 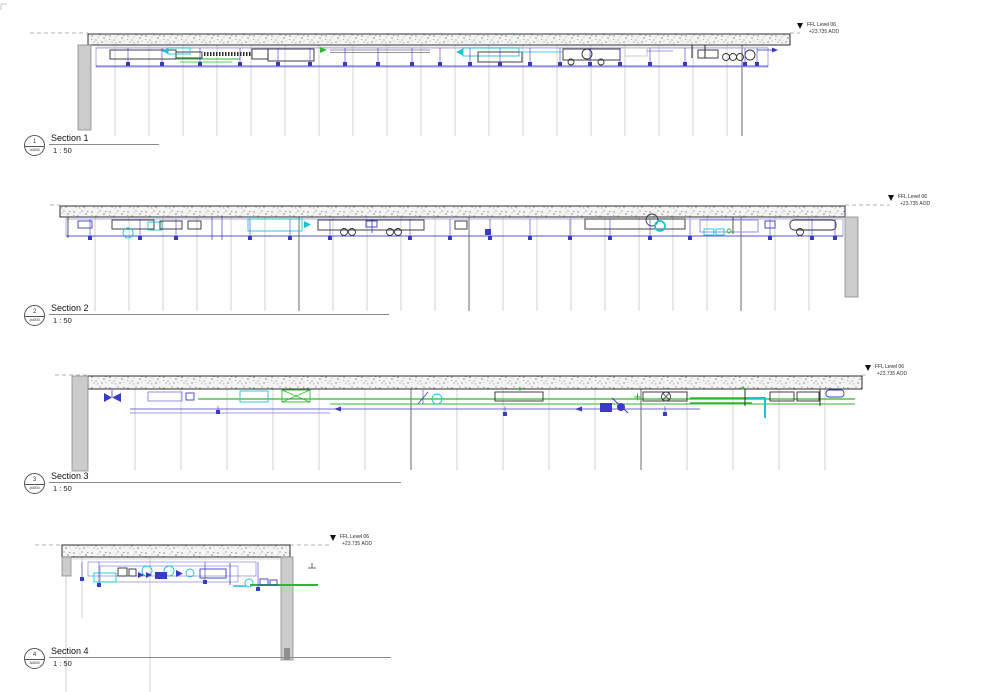 What do you see at coordinates (34, 312) in the screenshot?
I see `view-number: 2` at bounding box center [34, 312].